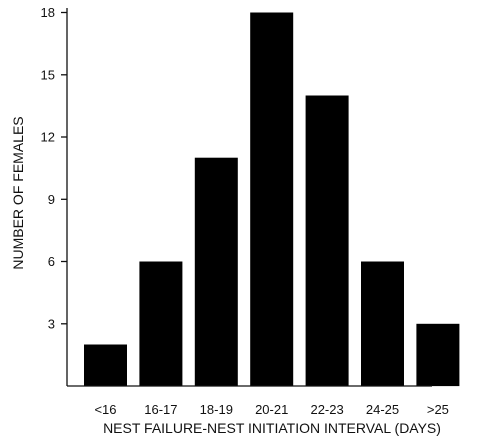  Describe the element at coordinates (54, 168) in the screenshot. I see `y-ticks-group: 3 6 9 12 15 18` at that location.